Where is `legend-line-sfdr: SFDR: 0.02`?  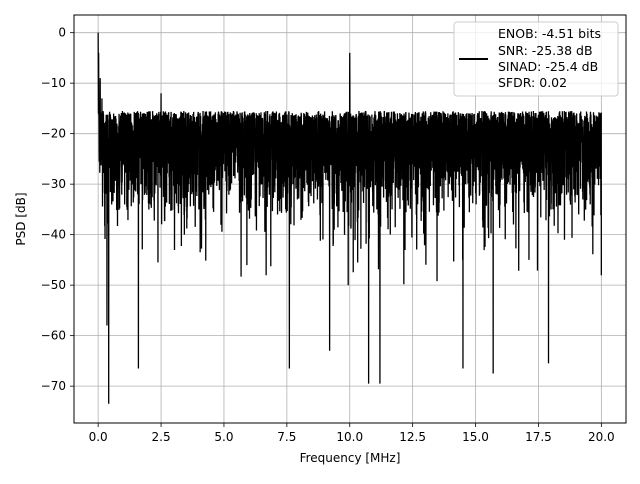
legend-line-sfdr: SFDR: 0.02 is located at coordinates (532, 82).